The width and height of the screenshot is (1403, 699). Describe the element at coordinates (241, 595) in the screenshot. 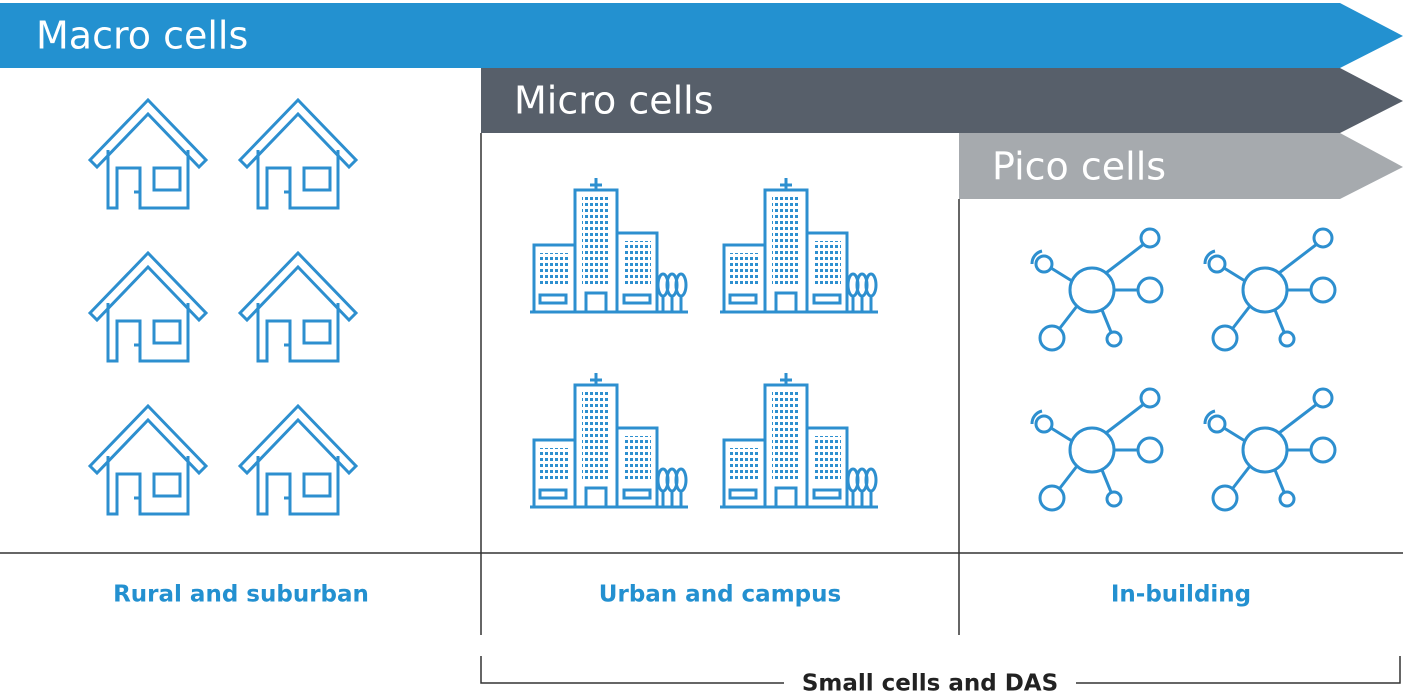

I see `column-label: Rural and suburban` at that location.